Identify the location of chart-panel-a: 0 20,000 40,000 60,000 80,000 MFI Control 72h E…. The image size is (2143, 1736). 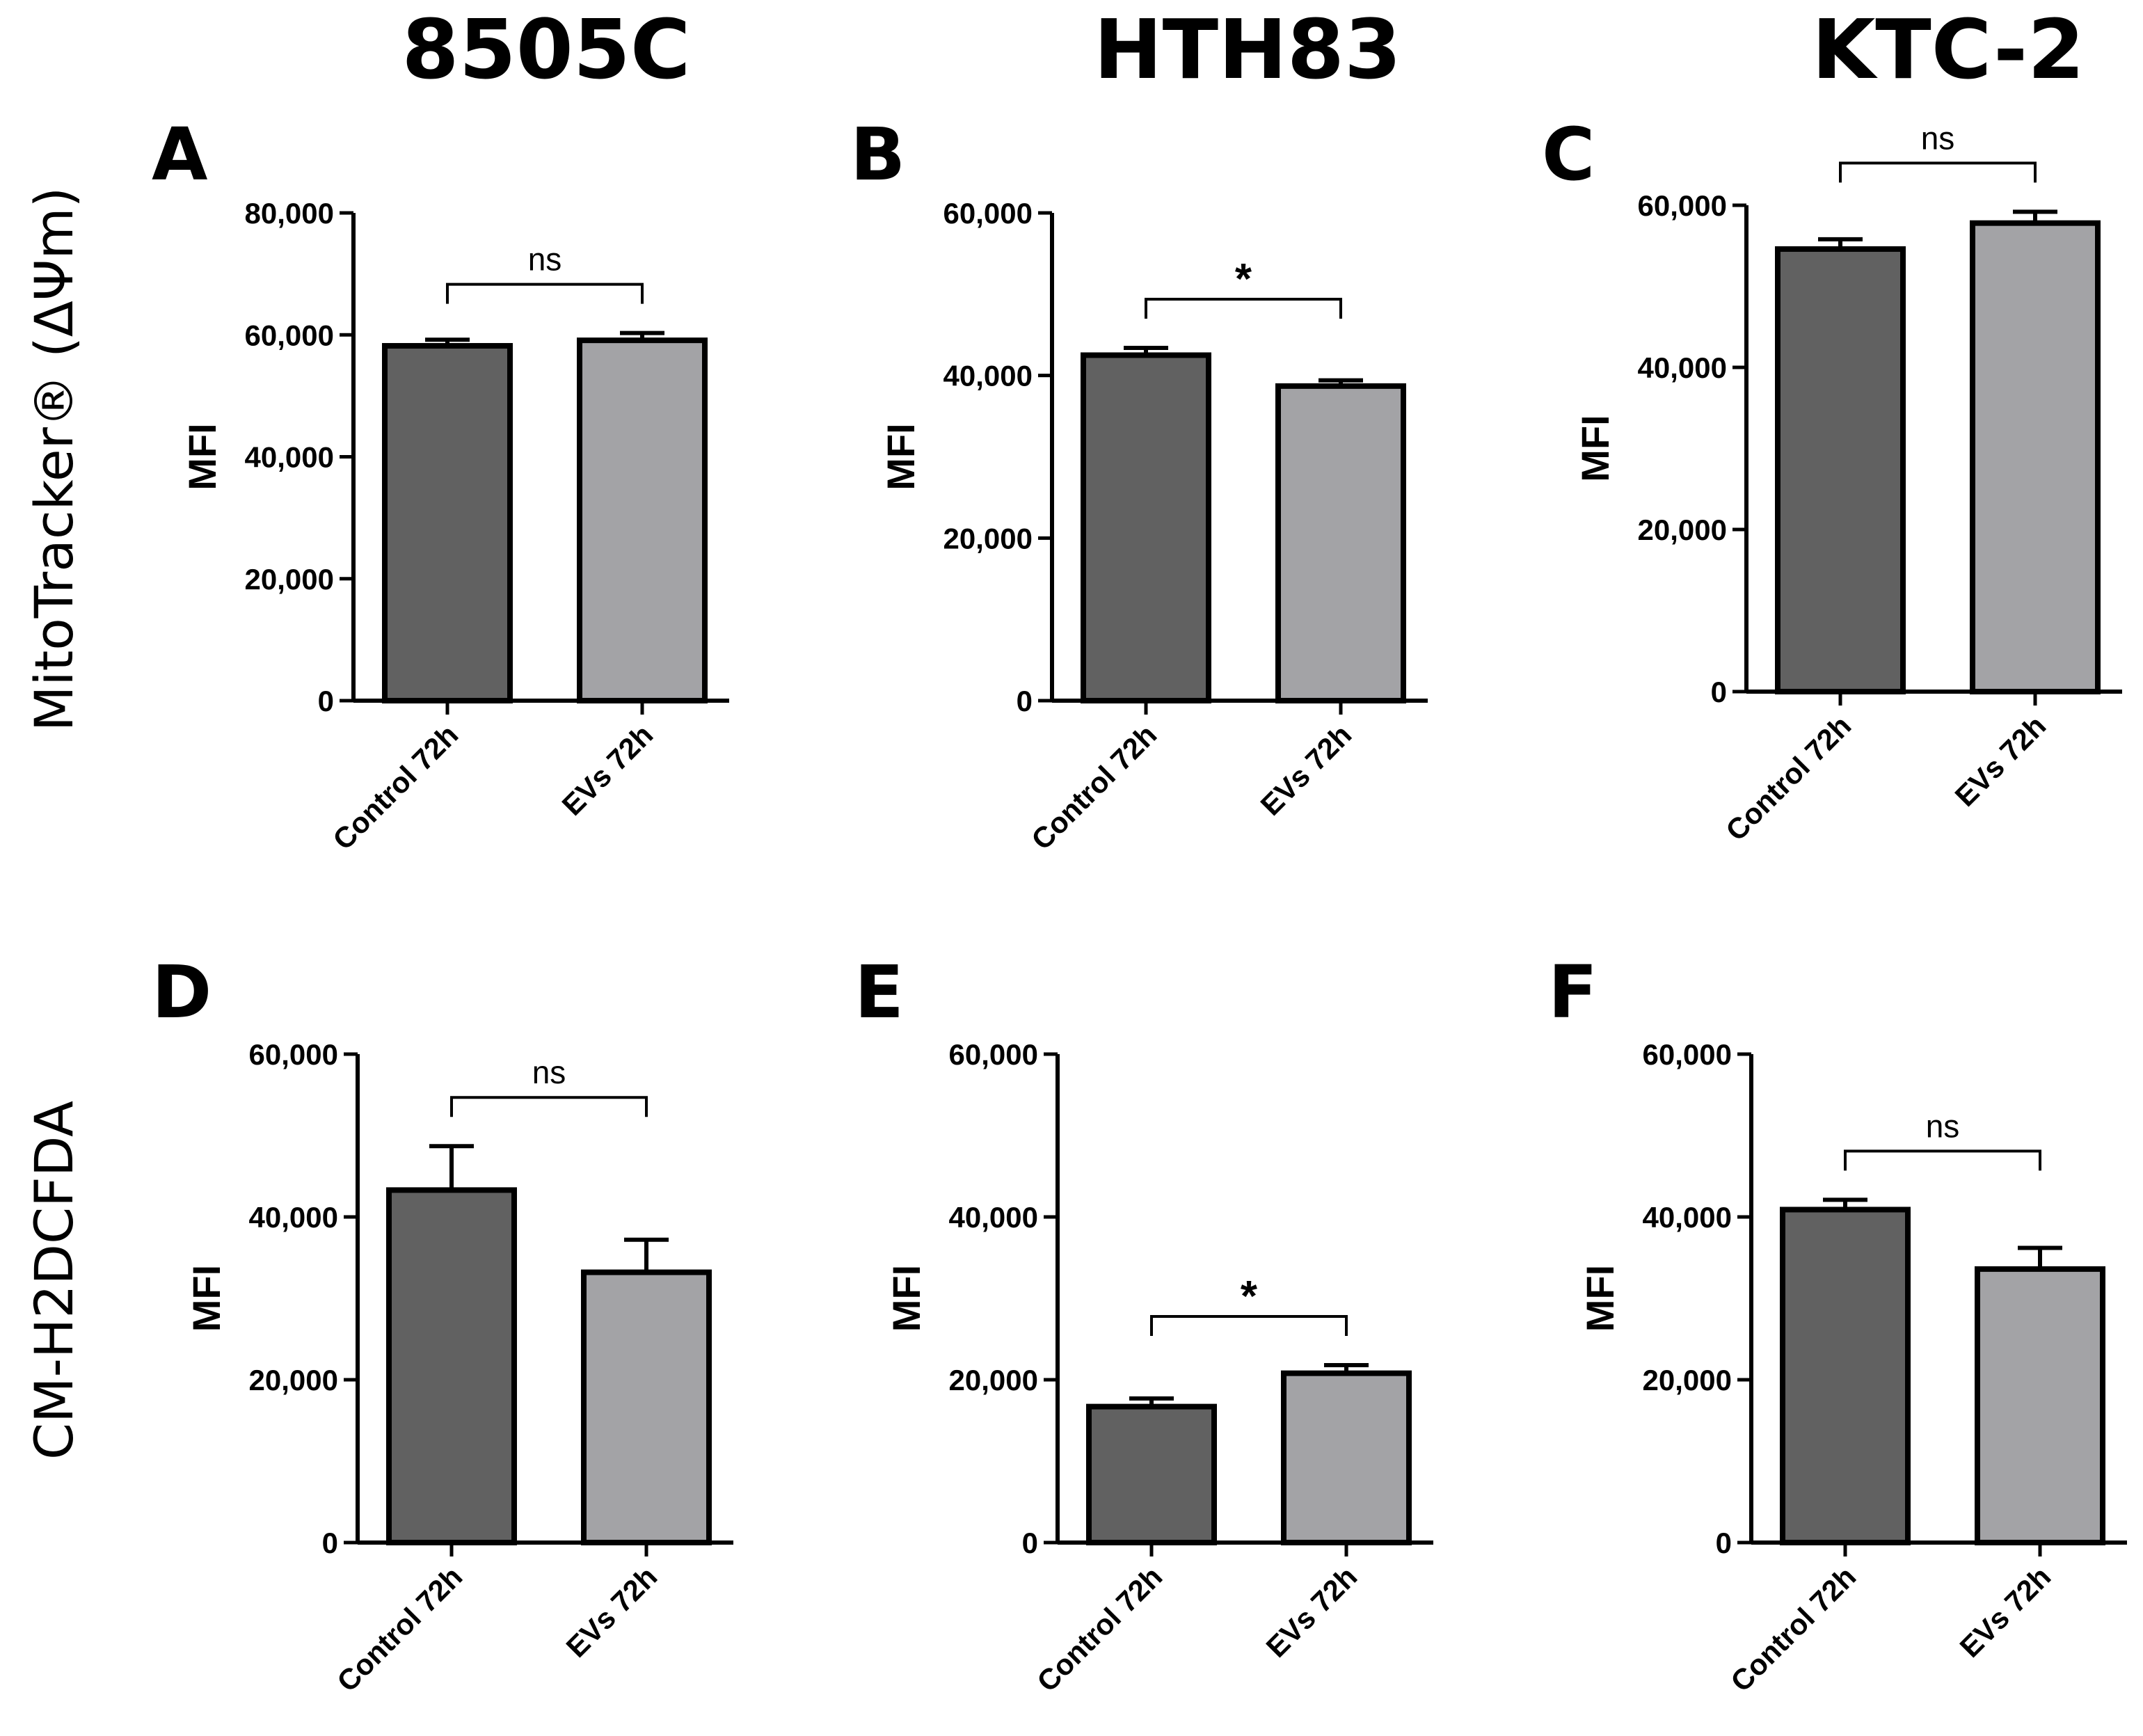
(454, 527).